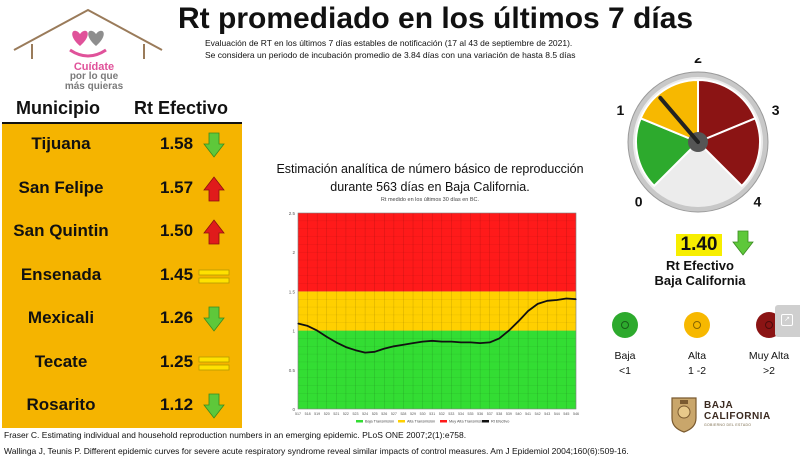  What do you see at coordinates (61, 274) in the screenshot?
I see `municipio-name: Ensenada` at bounding box center [61, 274].